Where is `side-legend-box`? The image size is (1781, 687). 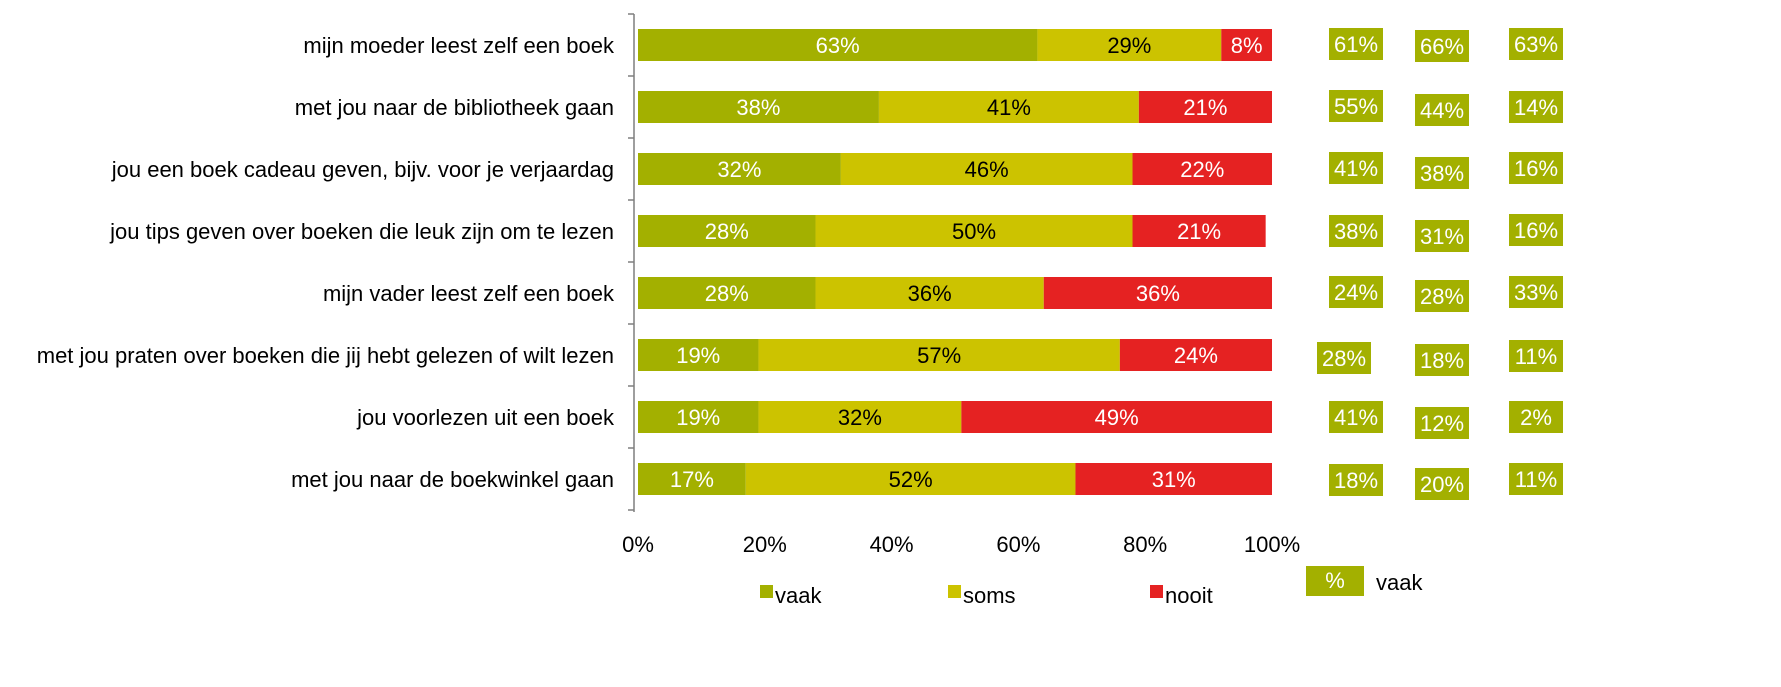 side-legend-box is located at coordinates (1335, 581).